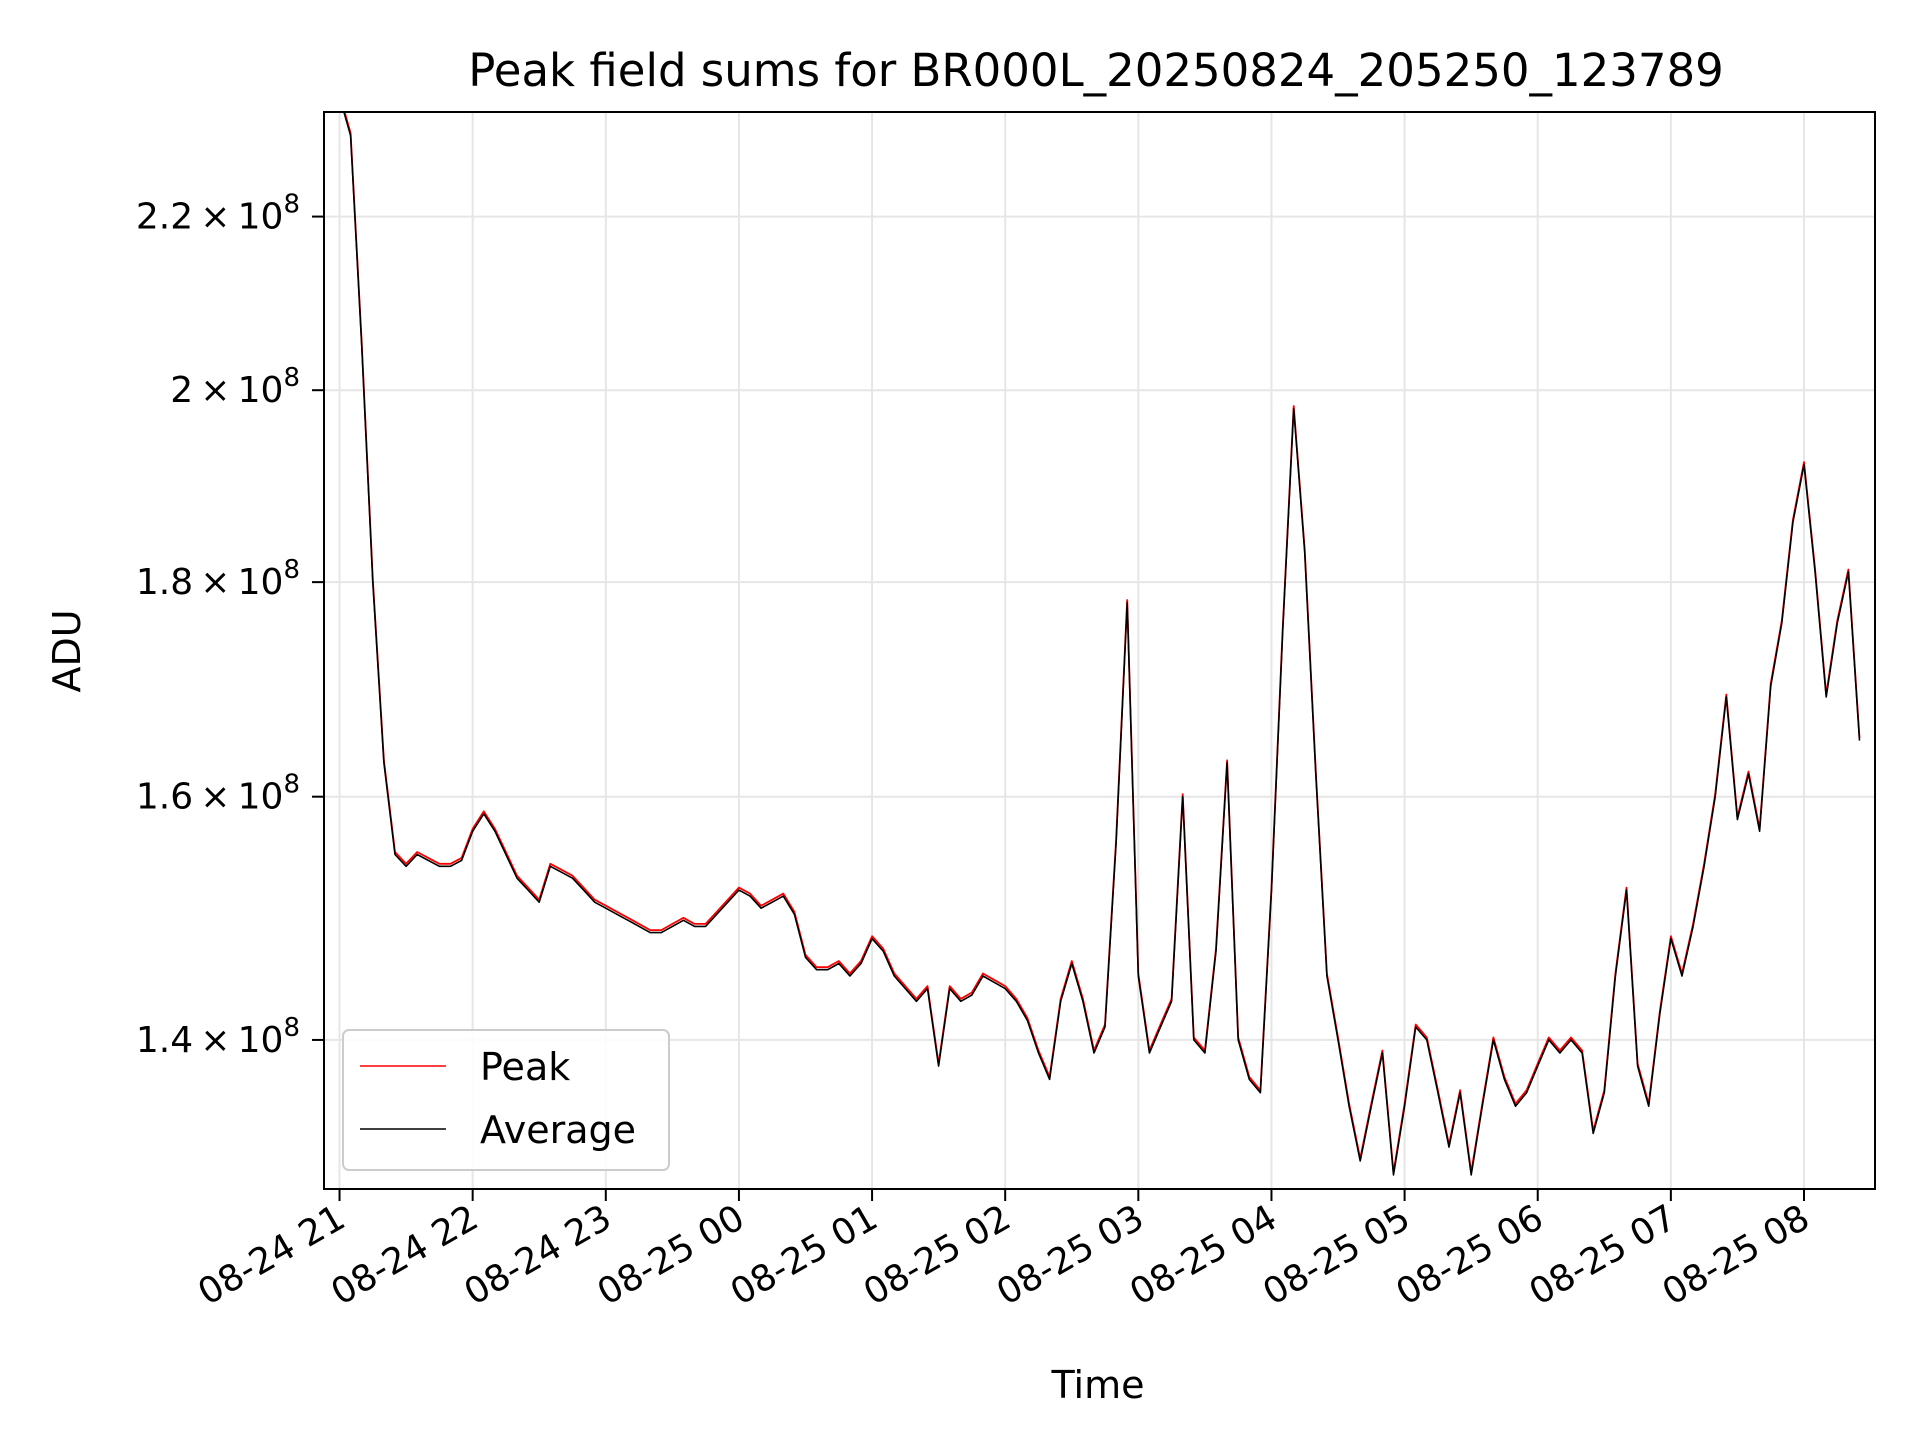 This screenshot has height=1440, width=1920. I want to click on y-tick-label: 1.4 × 108, so click(218, 1037).